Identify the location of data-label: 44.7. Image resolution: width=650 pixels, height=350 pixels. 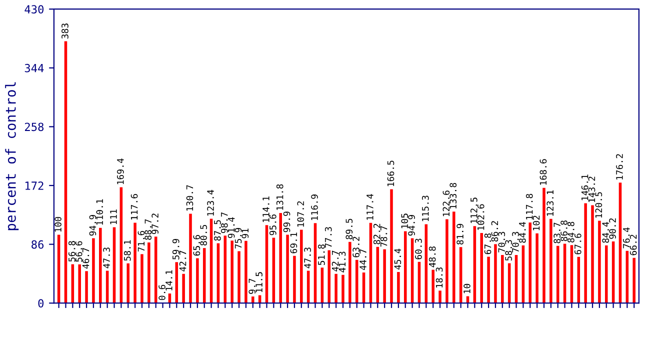
(363, 259).